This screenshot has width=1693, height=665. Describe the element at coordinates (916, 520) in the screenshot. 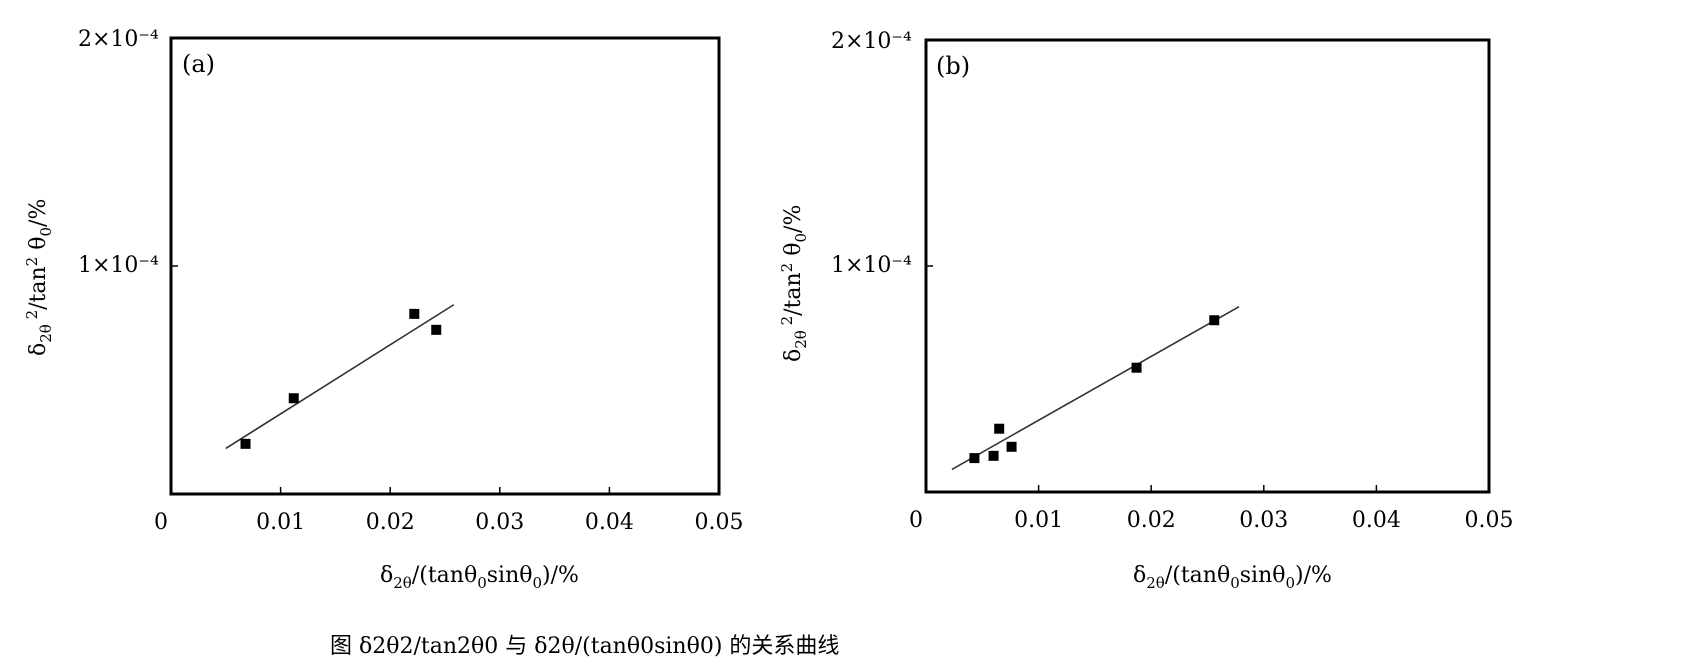

I see `panel-b-x-tick-label: 0` at that location.